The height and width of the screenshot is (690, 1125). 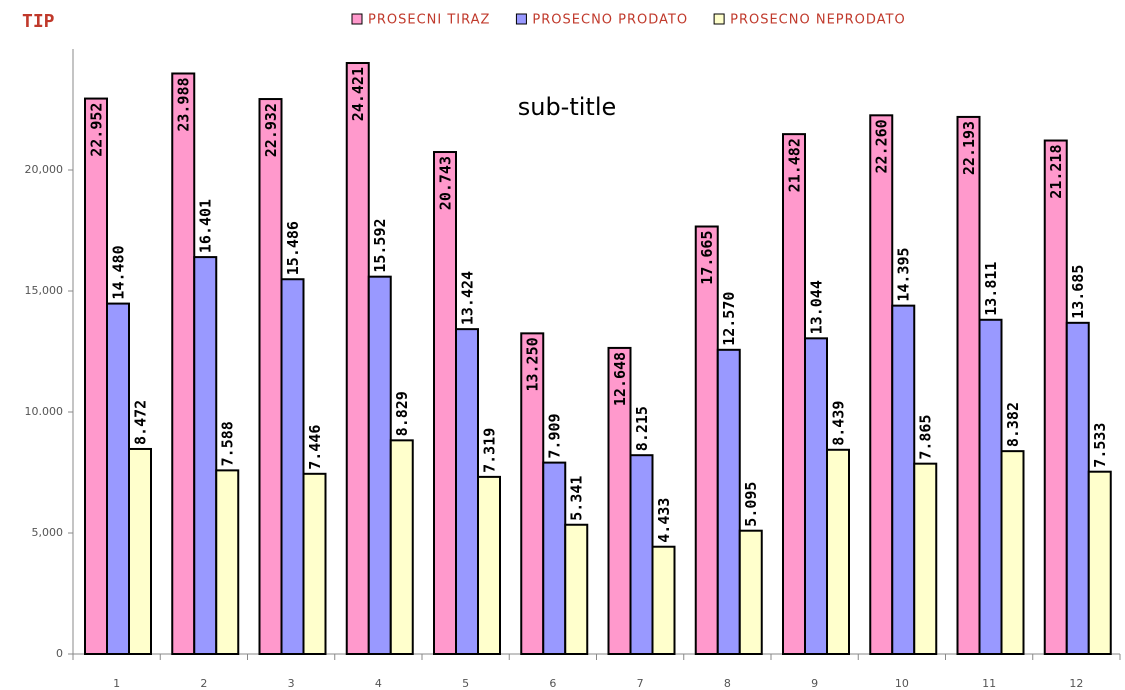 What do you see at coordinates (818, 20) in the screenshot?
I see `legend-label: PROSECNO NEPRODATO` at bounding box center [818, 20].